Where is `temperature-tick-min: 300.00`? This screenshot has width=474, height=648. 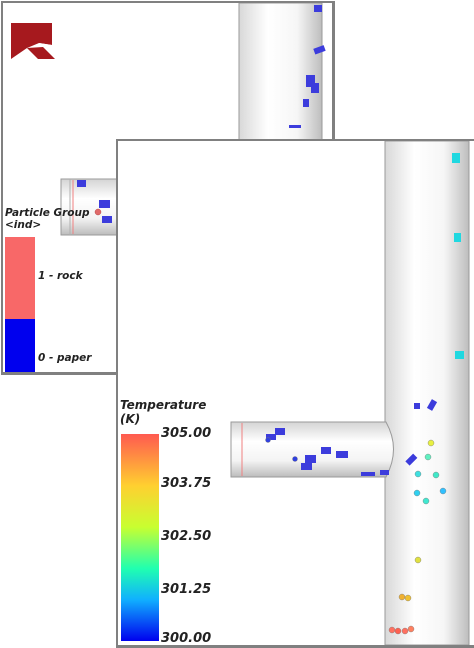 temperature-tick-min: 300.00 is located at coordinates (186, 638).